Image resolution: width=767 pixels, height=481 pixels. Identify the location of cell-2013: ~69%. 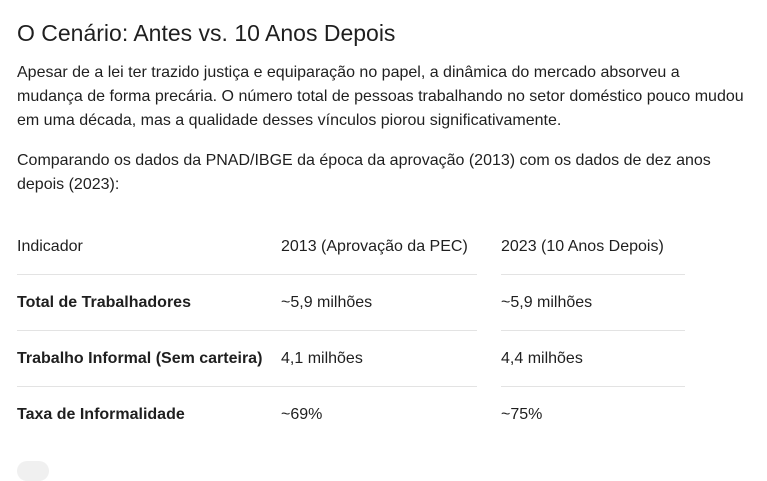
(379, 414).